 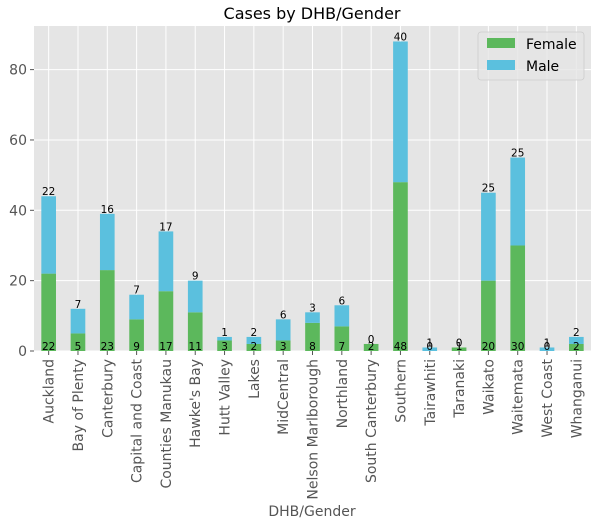 What do you see at coordinates (517, 347) in the screenshot?
I see `data-label-female: 30` at bounding box center [517, 347].